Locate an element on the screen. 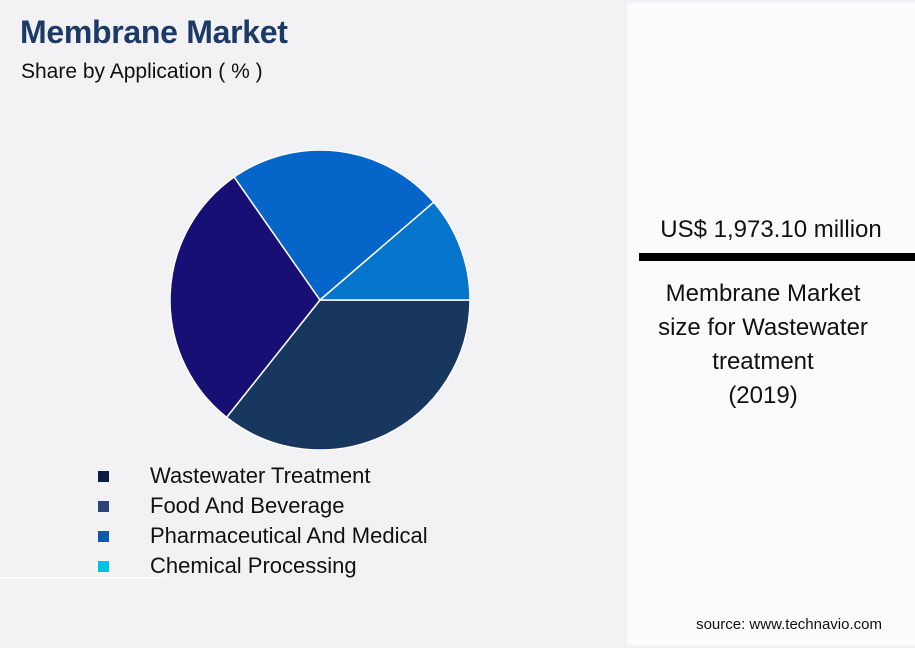  legend-item-wastewater: Wastewater Treatment is located at coordinates (263, 476).